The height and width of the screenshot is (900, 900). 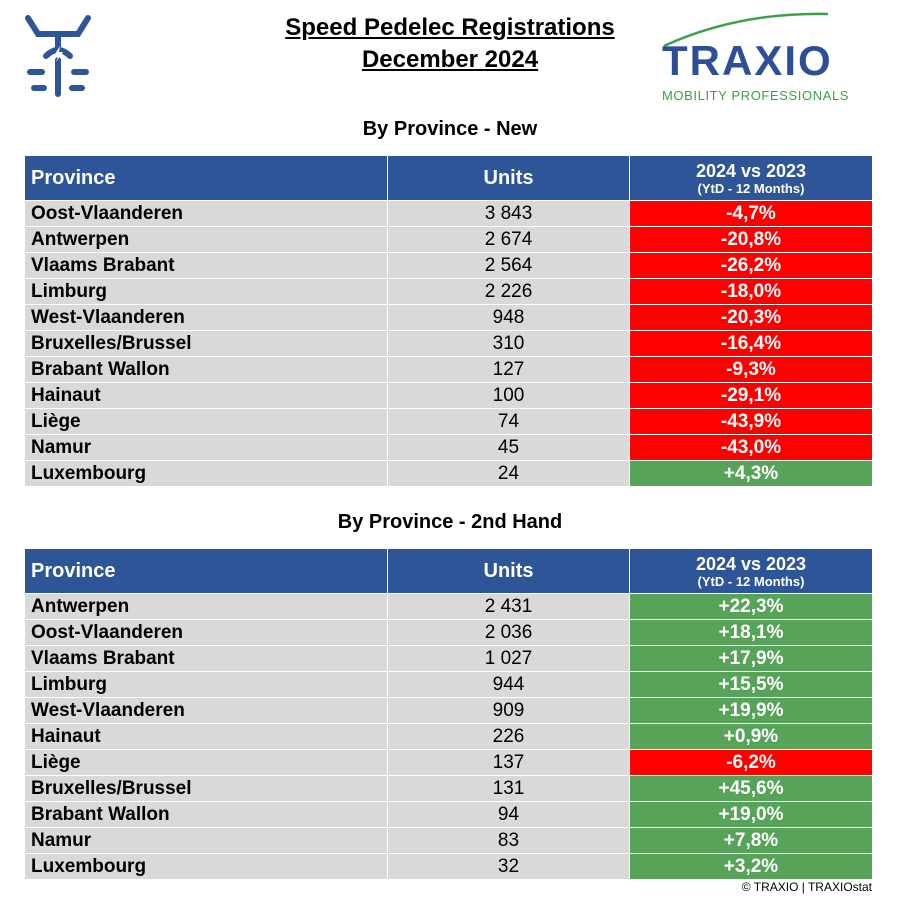 I want to click on col-header-units: Units, so click(x=508, y=571).